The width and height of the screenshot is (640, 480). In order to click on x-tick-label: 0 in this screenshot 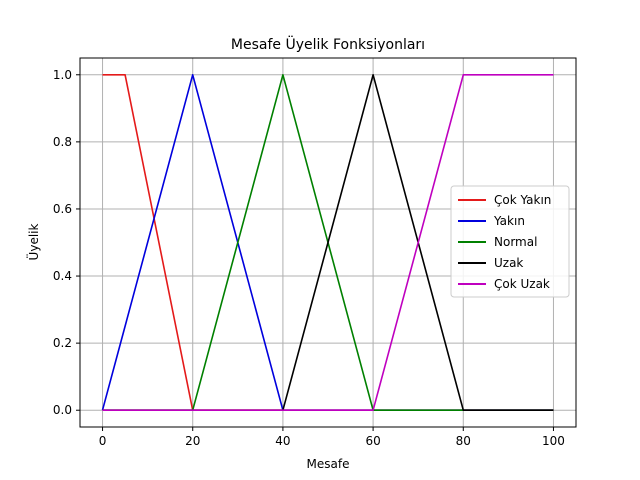, I will do `click(103, 441)`.